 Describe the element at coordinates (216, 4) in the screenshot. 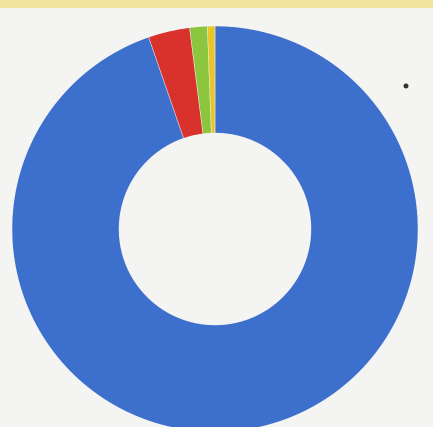

I see `top-strip` at that location.